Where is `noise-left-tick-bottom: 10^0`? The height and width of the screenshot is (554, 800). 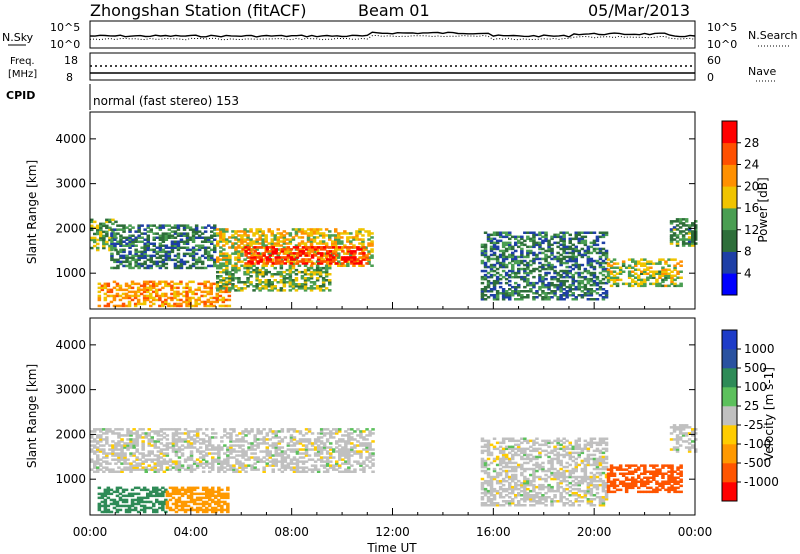
noise-left-tick-bottom: 10^0 is located at coordinates (65, 44).